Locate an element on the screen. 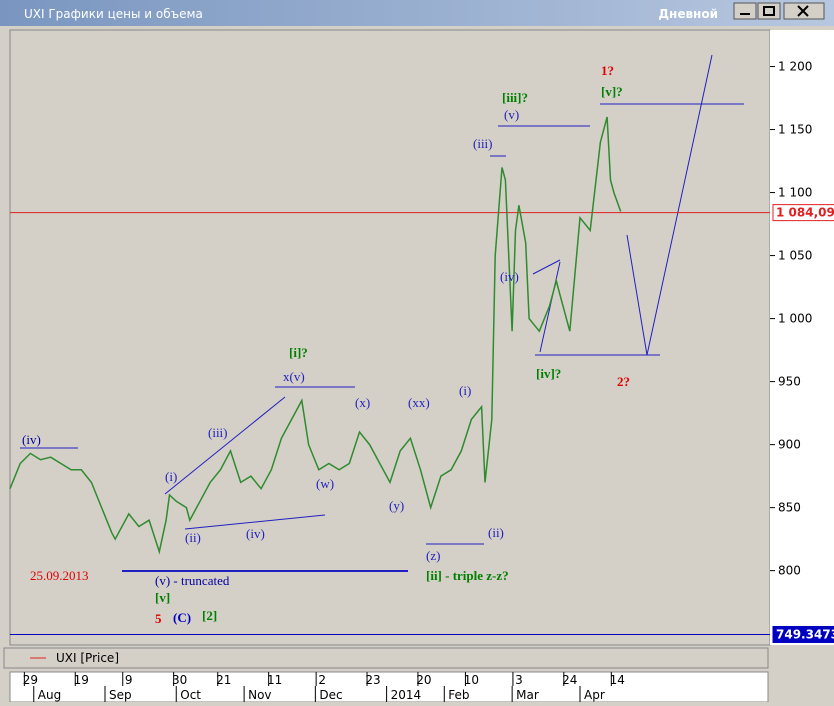 Image resolution: width=834 pixels, height=706 pixels. month-label: Dec is located at coordinates (330, 695).